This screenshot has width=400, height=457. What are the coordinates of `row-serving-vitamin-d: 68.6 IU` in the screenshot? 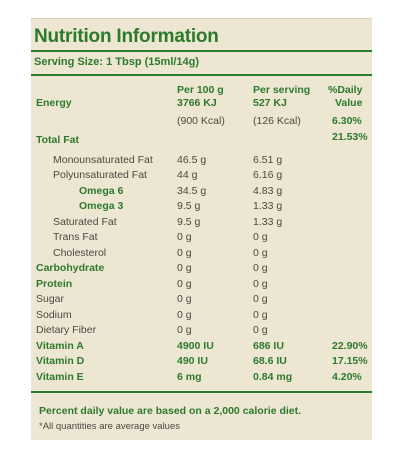 It's located at (270, 361).